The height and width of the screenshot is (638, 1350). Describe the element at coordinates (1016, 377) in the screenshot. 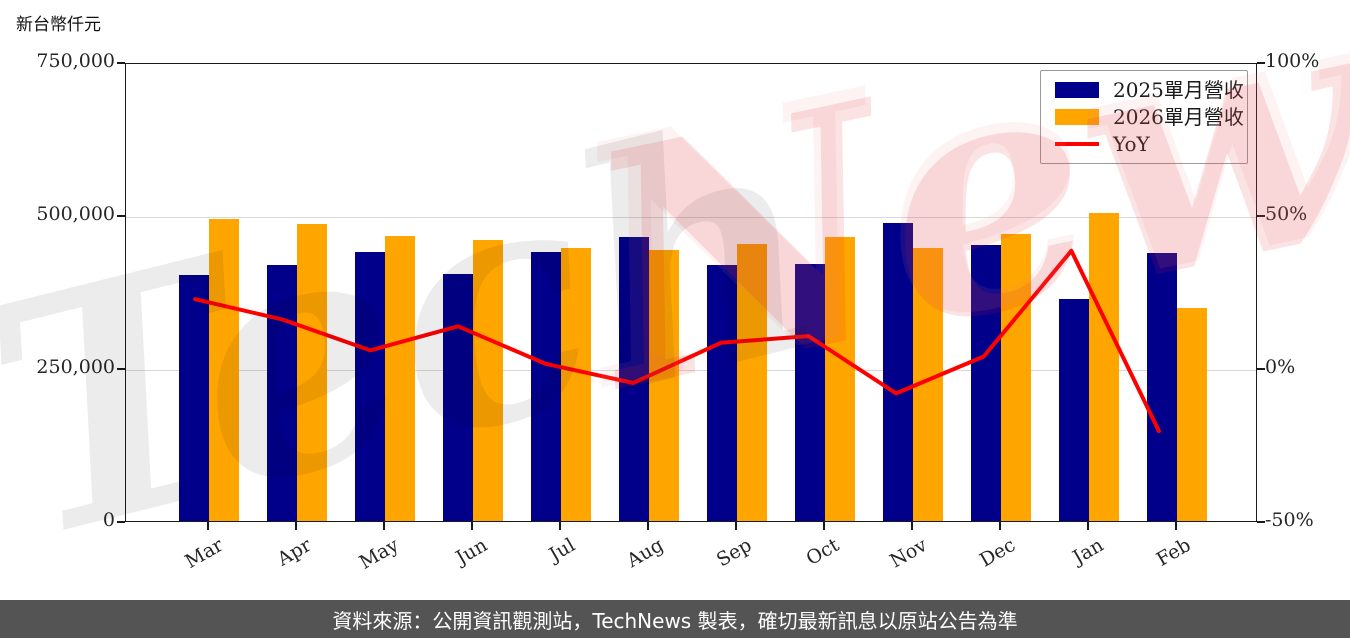

I see `bar-2026-dec` at that location.